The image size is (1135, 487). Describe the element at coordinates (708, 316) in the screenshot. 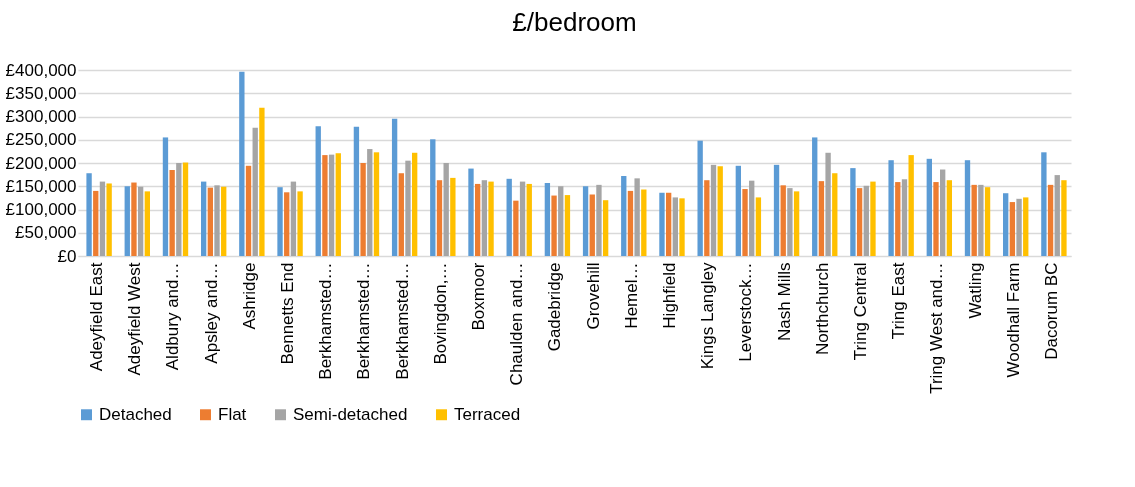

I see `x-tick-label: Kings Langley` at that location.